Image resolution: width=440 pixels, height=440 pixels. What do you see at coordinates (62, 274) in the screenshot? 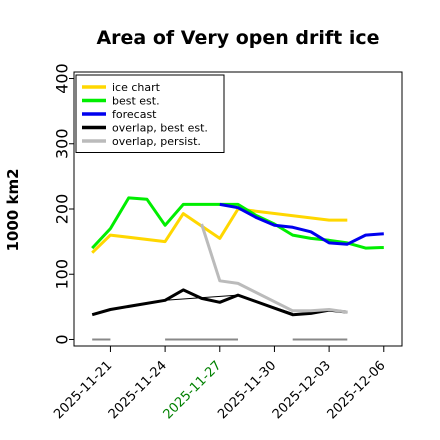
I see `y-tick-label-100: 100` at bounding box center [62, 274].